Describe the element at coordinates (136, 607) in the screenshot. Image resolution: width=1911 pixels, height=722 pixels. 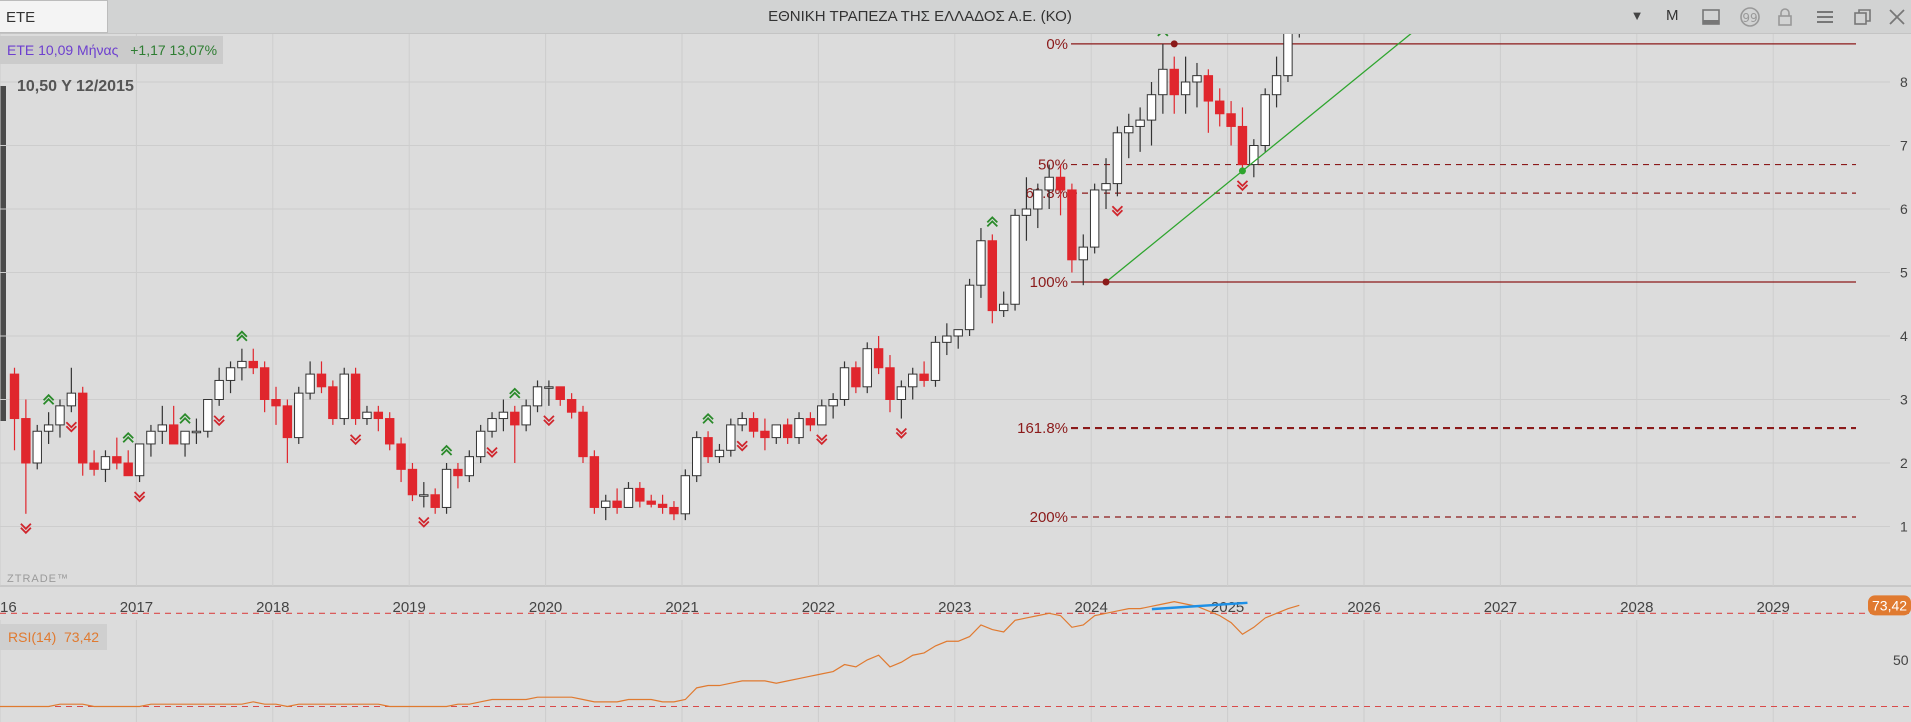
I see `x-tick-label: 2017` at that location.